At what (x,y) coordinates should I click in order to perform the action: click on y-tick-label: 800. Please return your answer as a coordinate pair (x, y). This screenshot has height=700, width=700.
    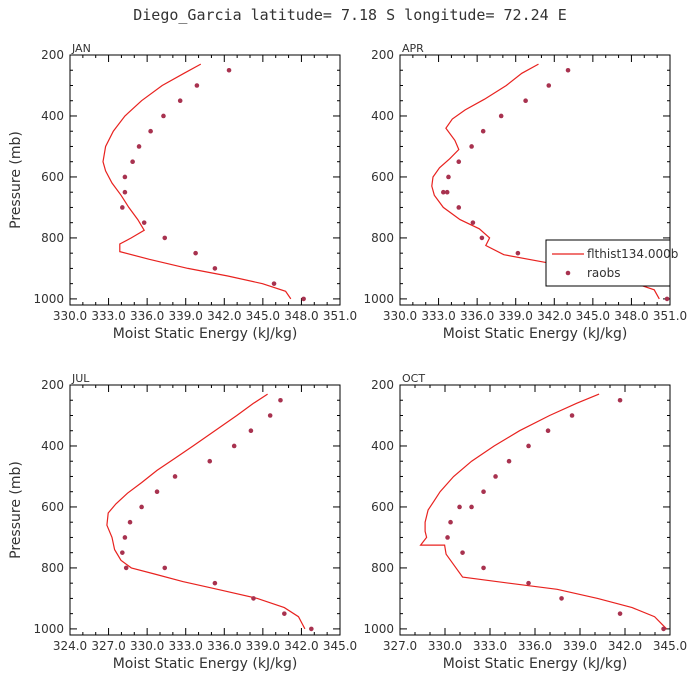
    Looking at the image, I should click on (52, 568).